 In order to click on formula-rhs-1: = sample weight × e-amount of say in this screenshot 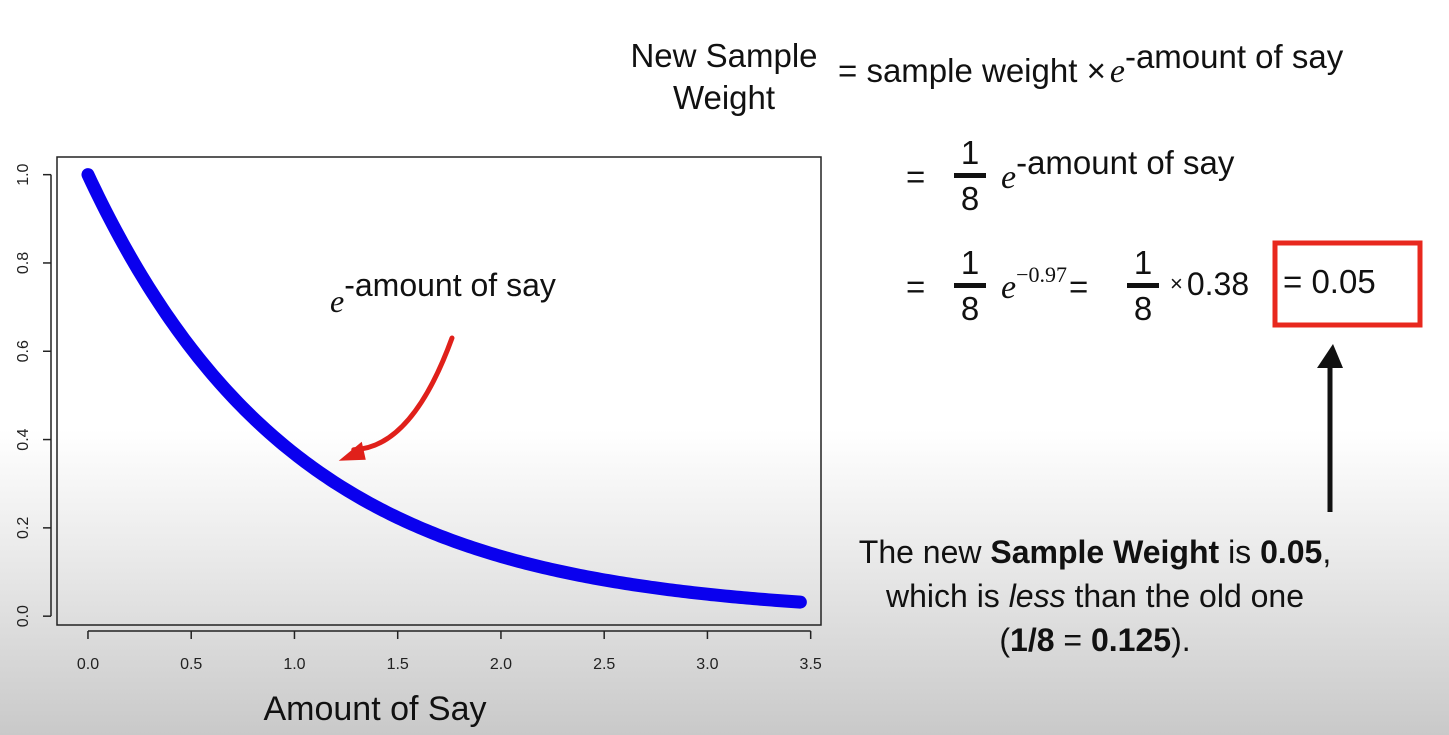, I will do `click(1090, 64)`.